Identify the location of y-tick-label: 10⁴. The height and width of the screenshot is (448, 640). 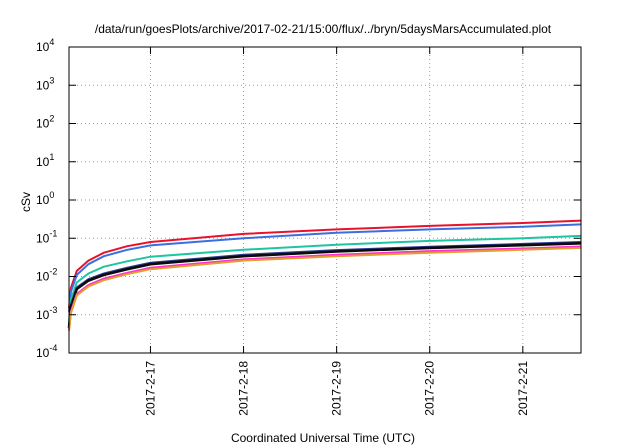
(45, 45).